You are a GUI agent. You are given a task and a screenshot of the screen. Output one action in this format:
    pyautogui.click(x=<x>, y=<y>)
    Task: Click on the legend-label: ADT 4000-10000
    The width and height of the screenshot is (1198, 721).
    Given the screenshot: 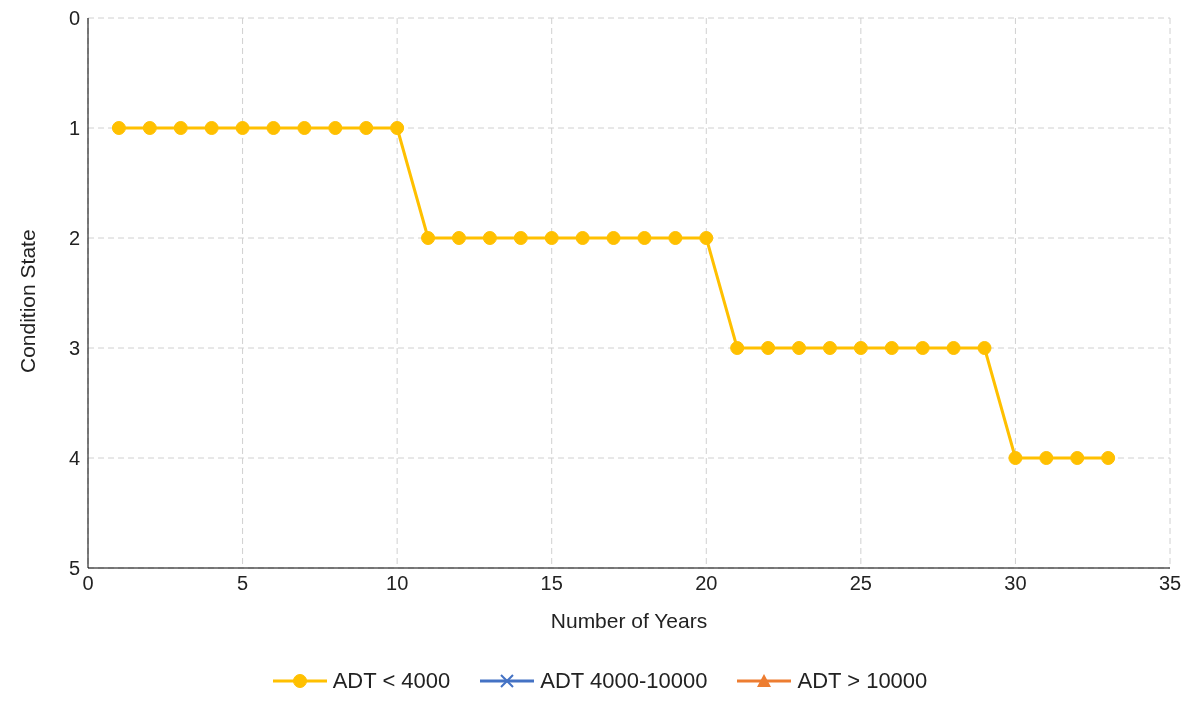 What is the action you would take?
    pyautogui.click(x=624, y=681)
    